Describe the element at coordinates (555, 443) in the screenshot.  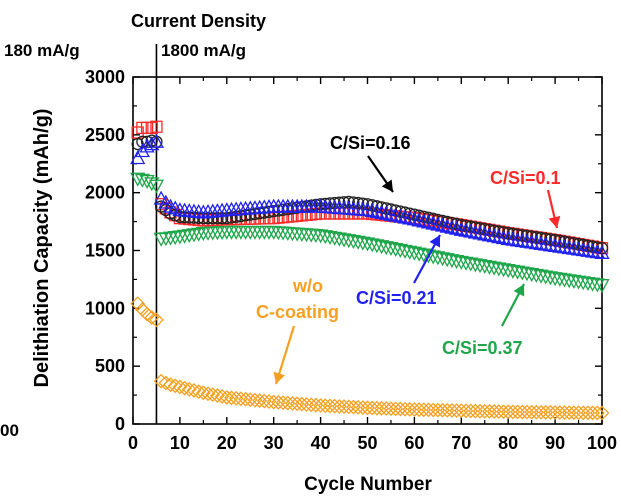
I see `x-tick-label: 90` at that location.